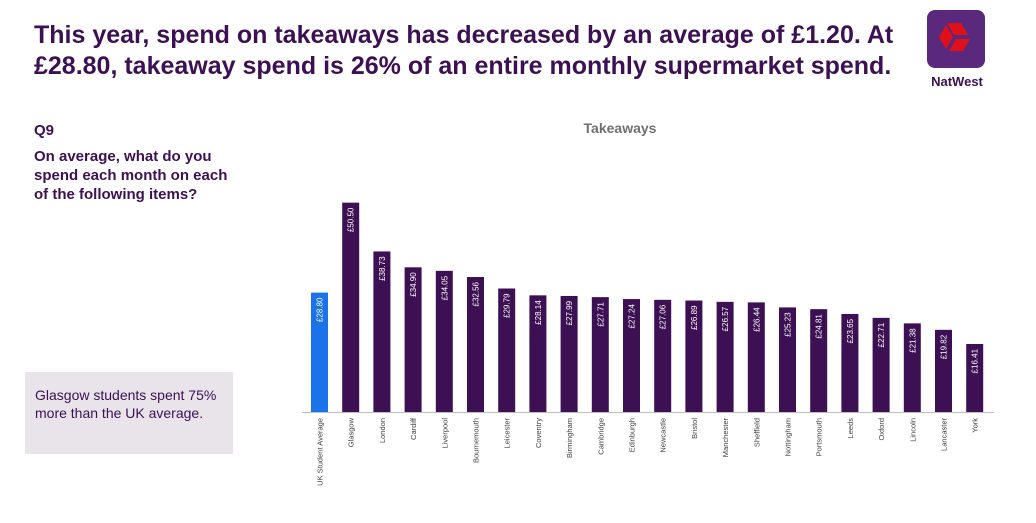 The height and width of the screenshot is (523, 1036). I want to click on bar-nottingham, so click(787, 359).